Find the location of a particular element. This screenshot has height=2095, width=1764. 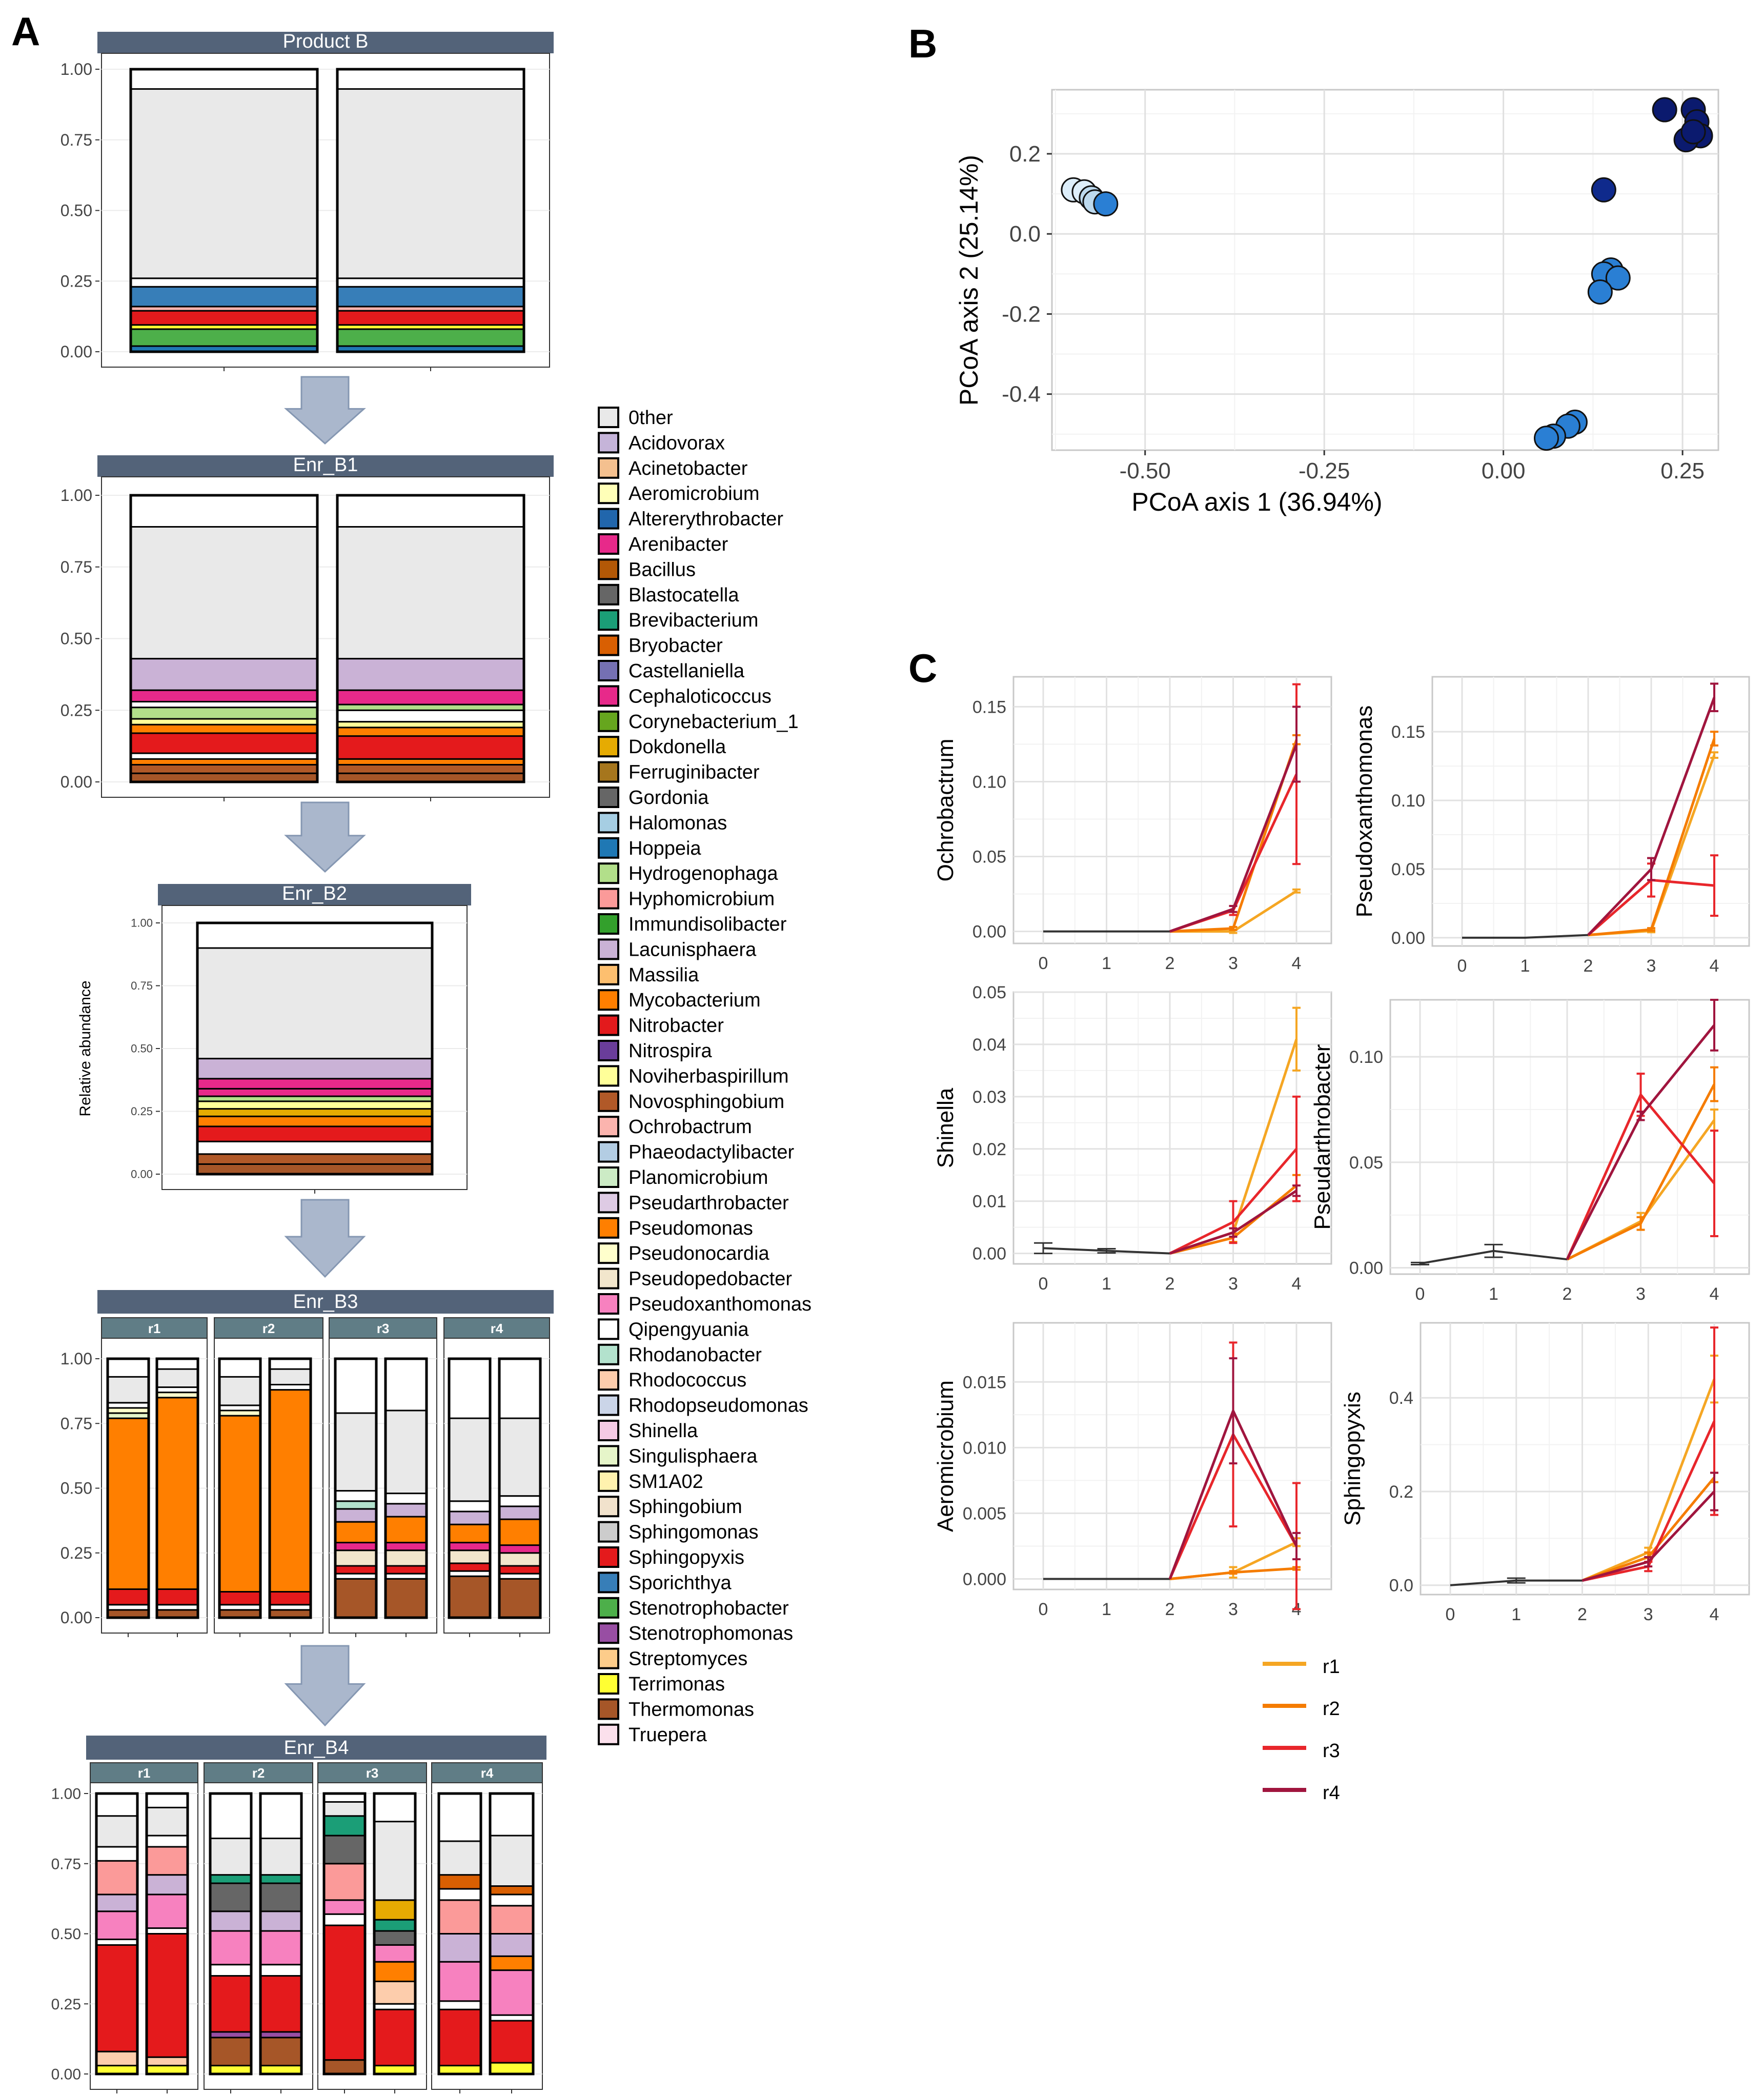

legend-label: Immundisolibacter is located at coordinates (707, 924).